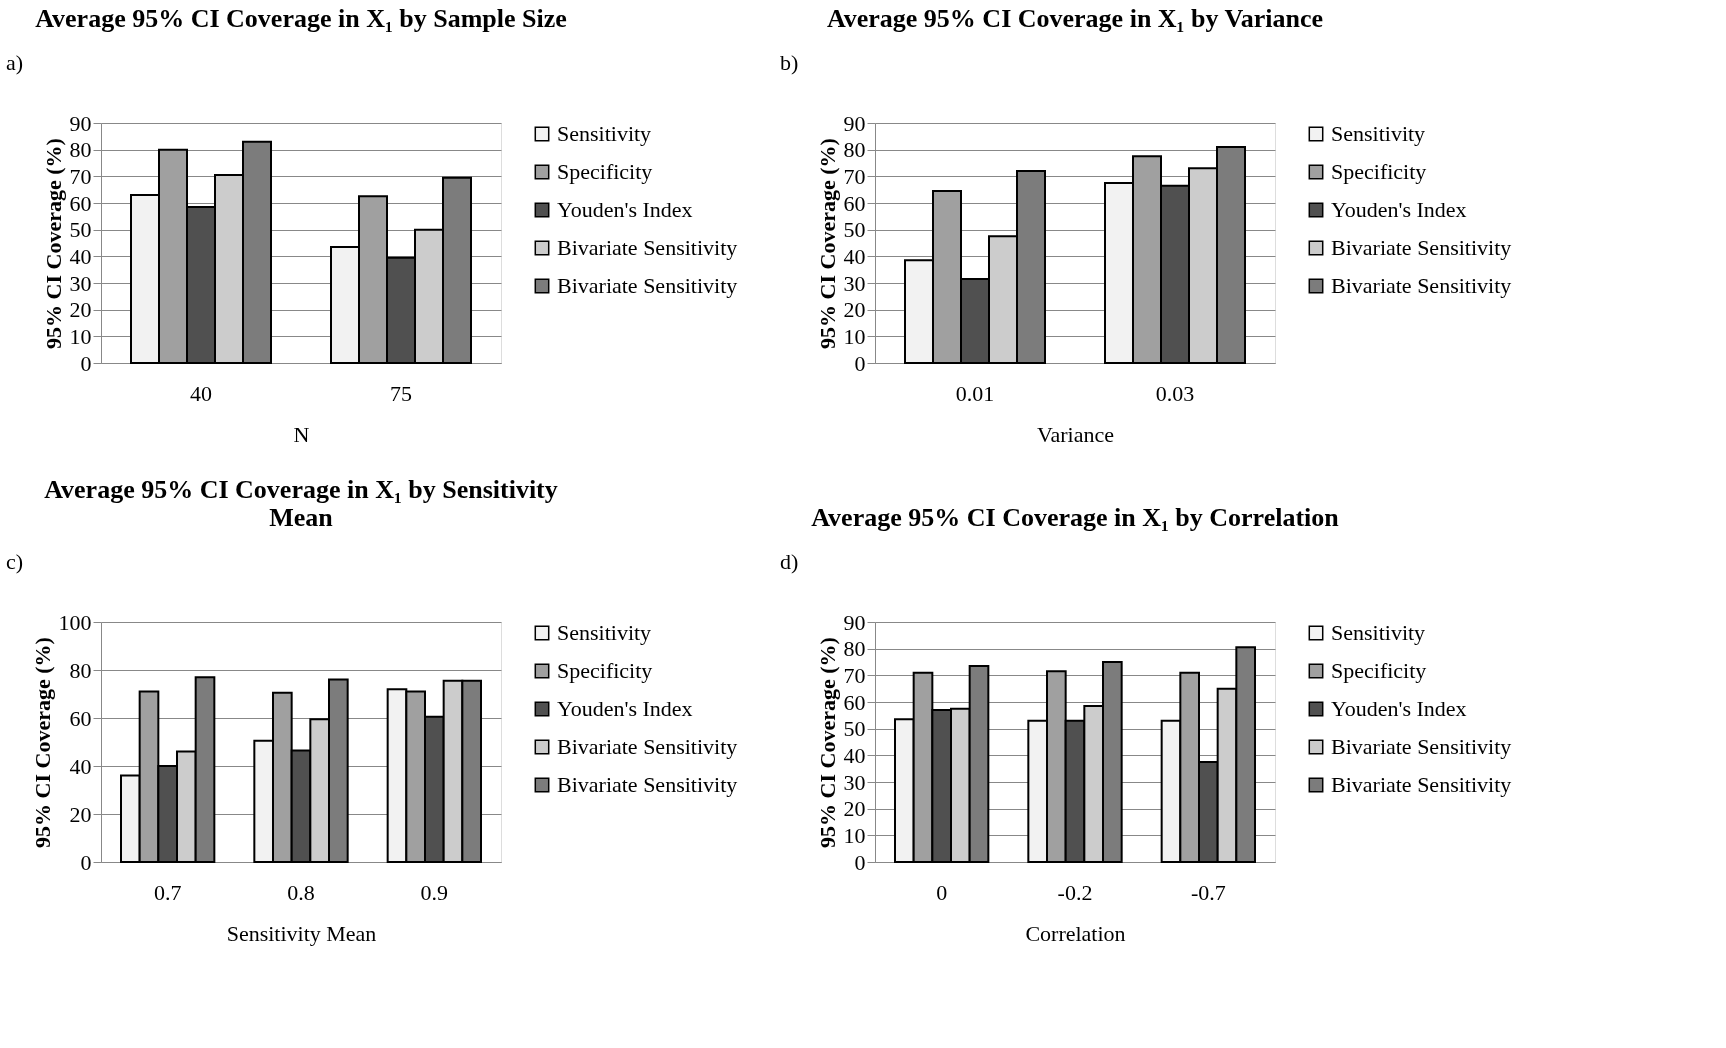  Describe the element at coordinates (1075, 434) in the screenshot. I see `x-axis-title: Variance` at that location.